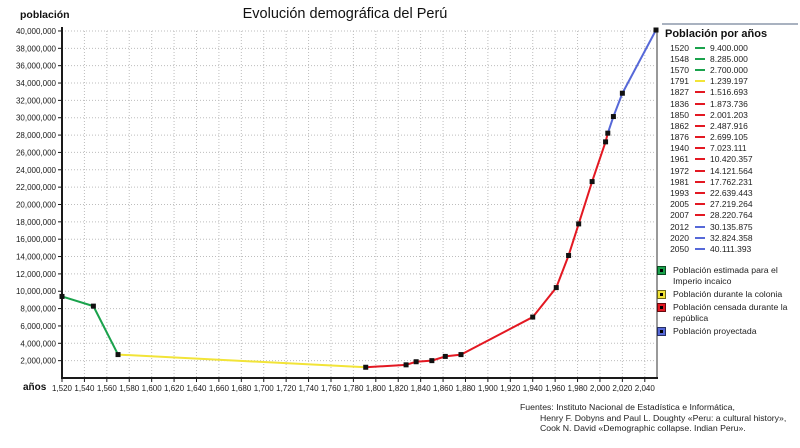 This screenshot has width=800, height=448. Describe the element at coordinates (679, 58) in the screenshot. I see `row-year: 1548` at that location.